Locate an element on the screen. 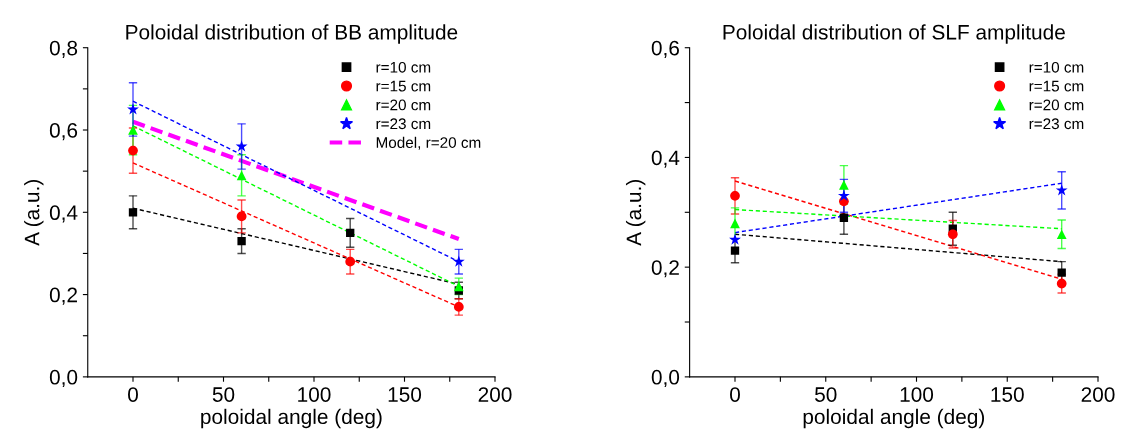  legend-label: Model, r=20 cm is located at coordinates (428, 143).